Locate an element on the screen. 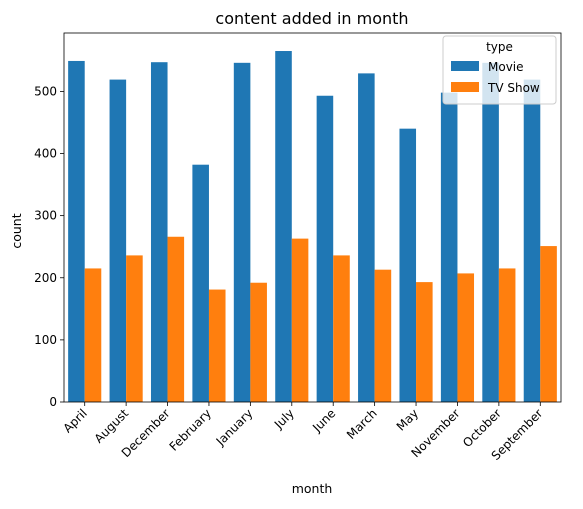 The height and width of the screenshot is (509, 583). x-tick-label: March is located at coordinates (362, 424).